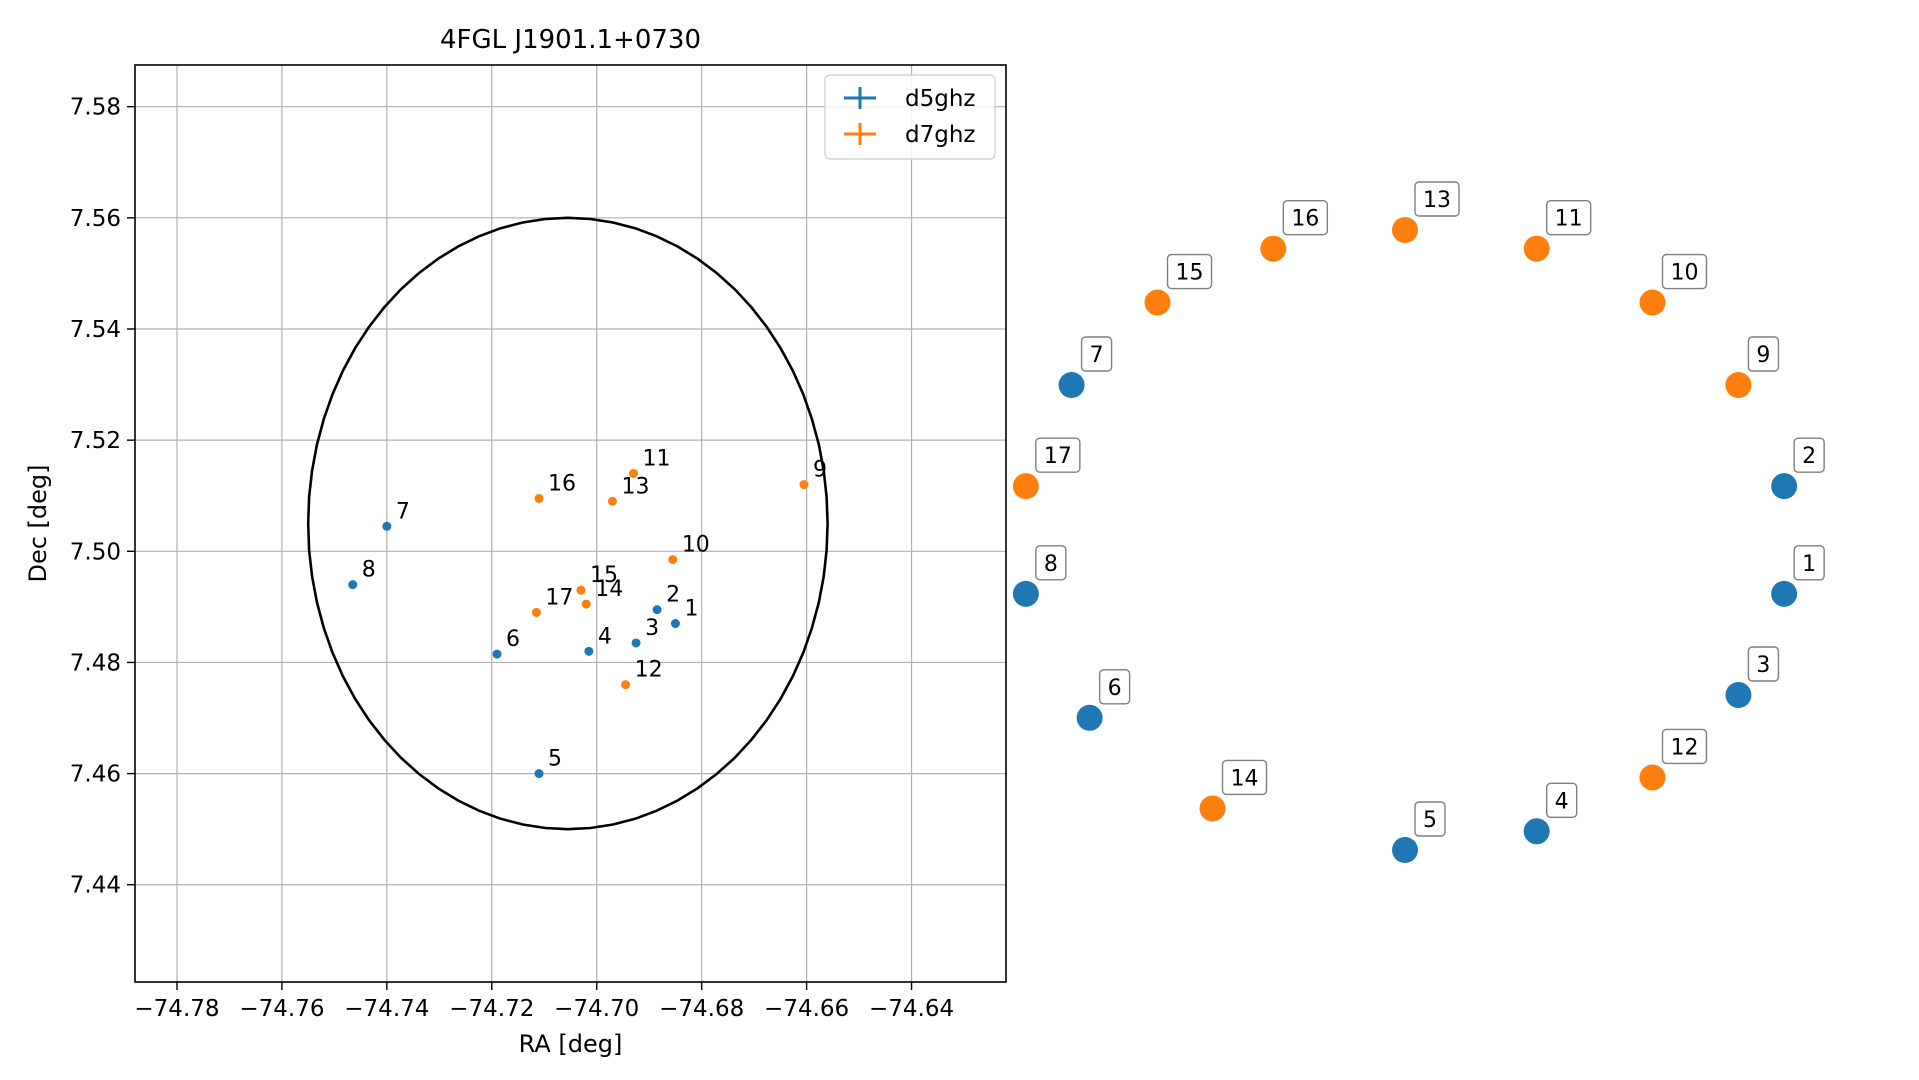 Image resolution: width=1919 pixels, height=1080 pixels. I want to click on x-axis-label: RA [deg], so click(571, 1044).